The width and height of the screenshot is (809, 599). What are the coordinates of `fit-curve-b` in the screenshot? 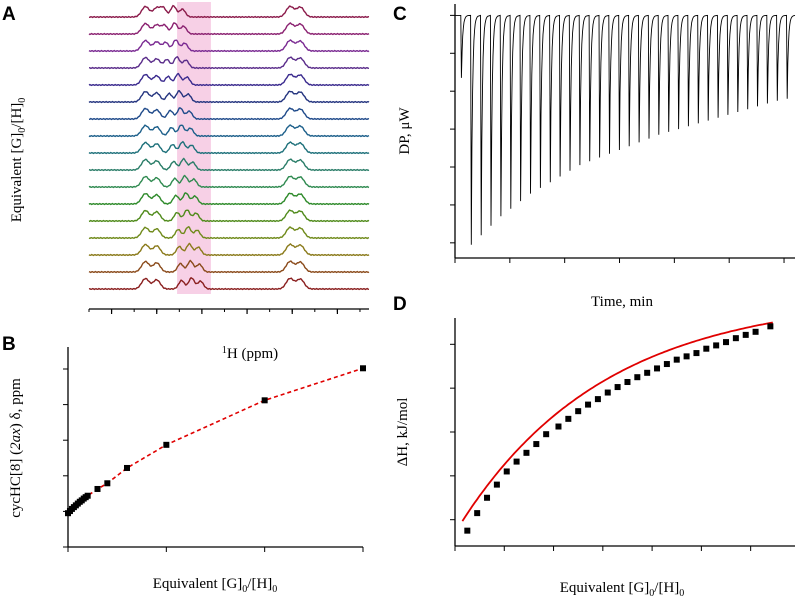 It's located at (215, 440).